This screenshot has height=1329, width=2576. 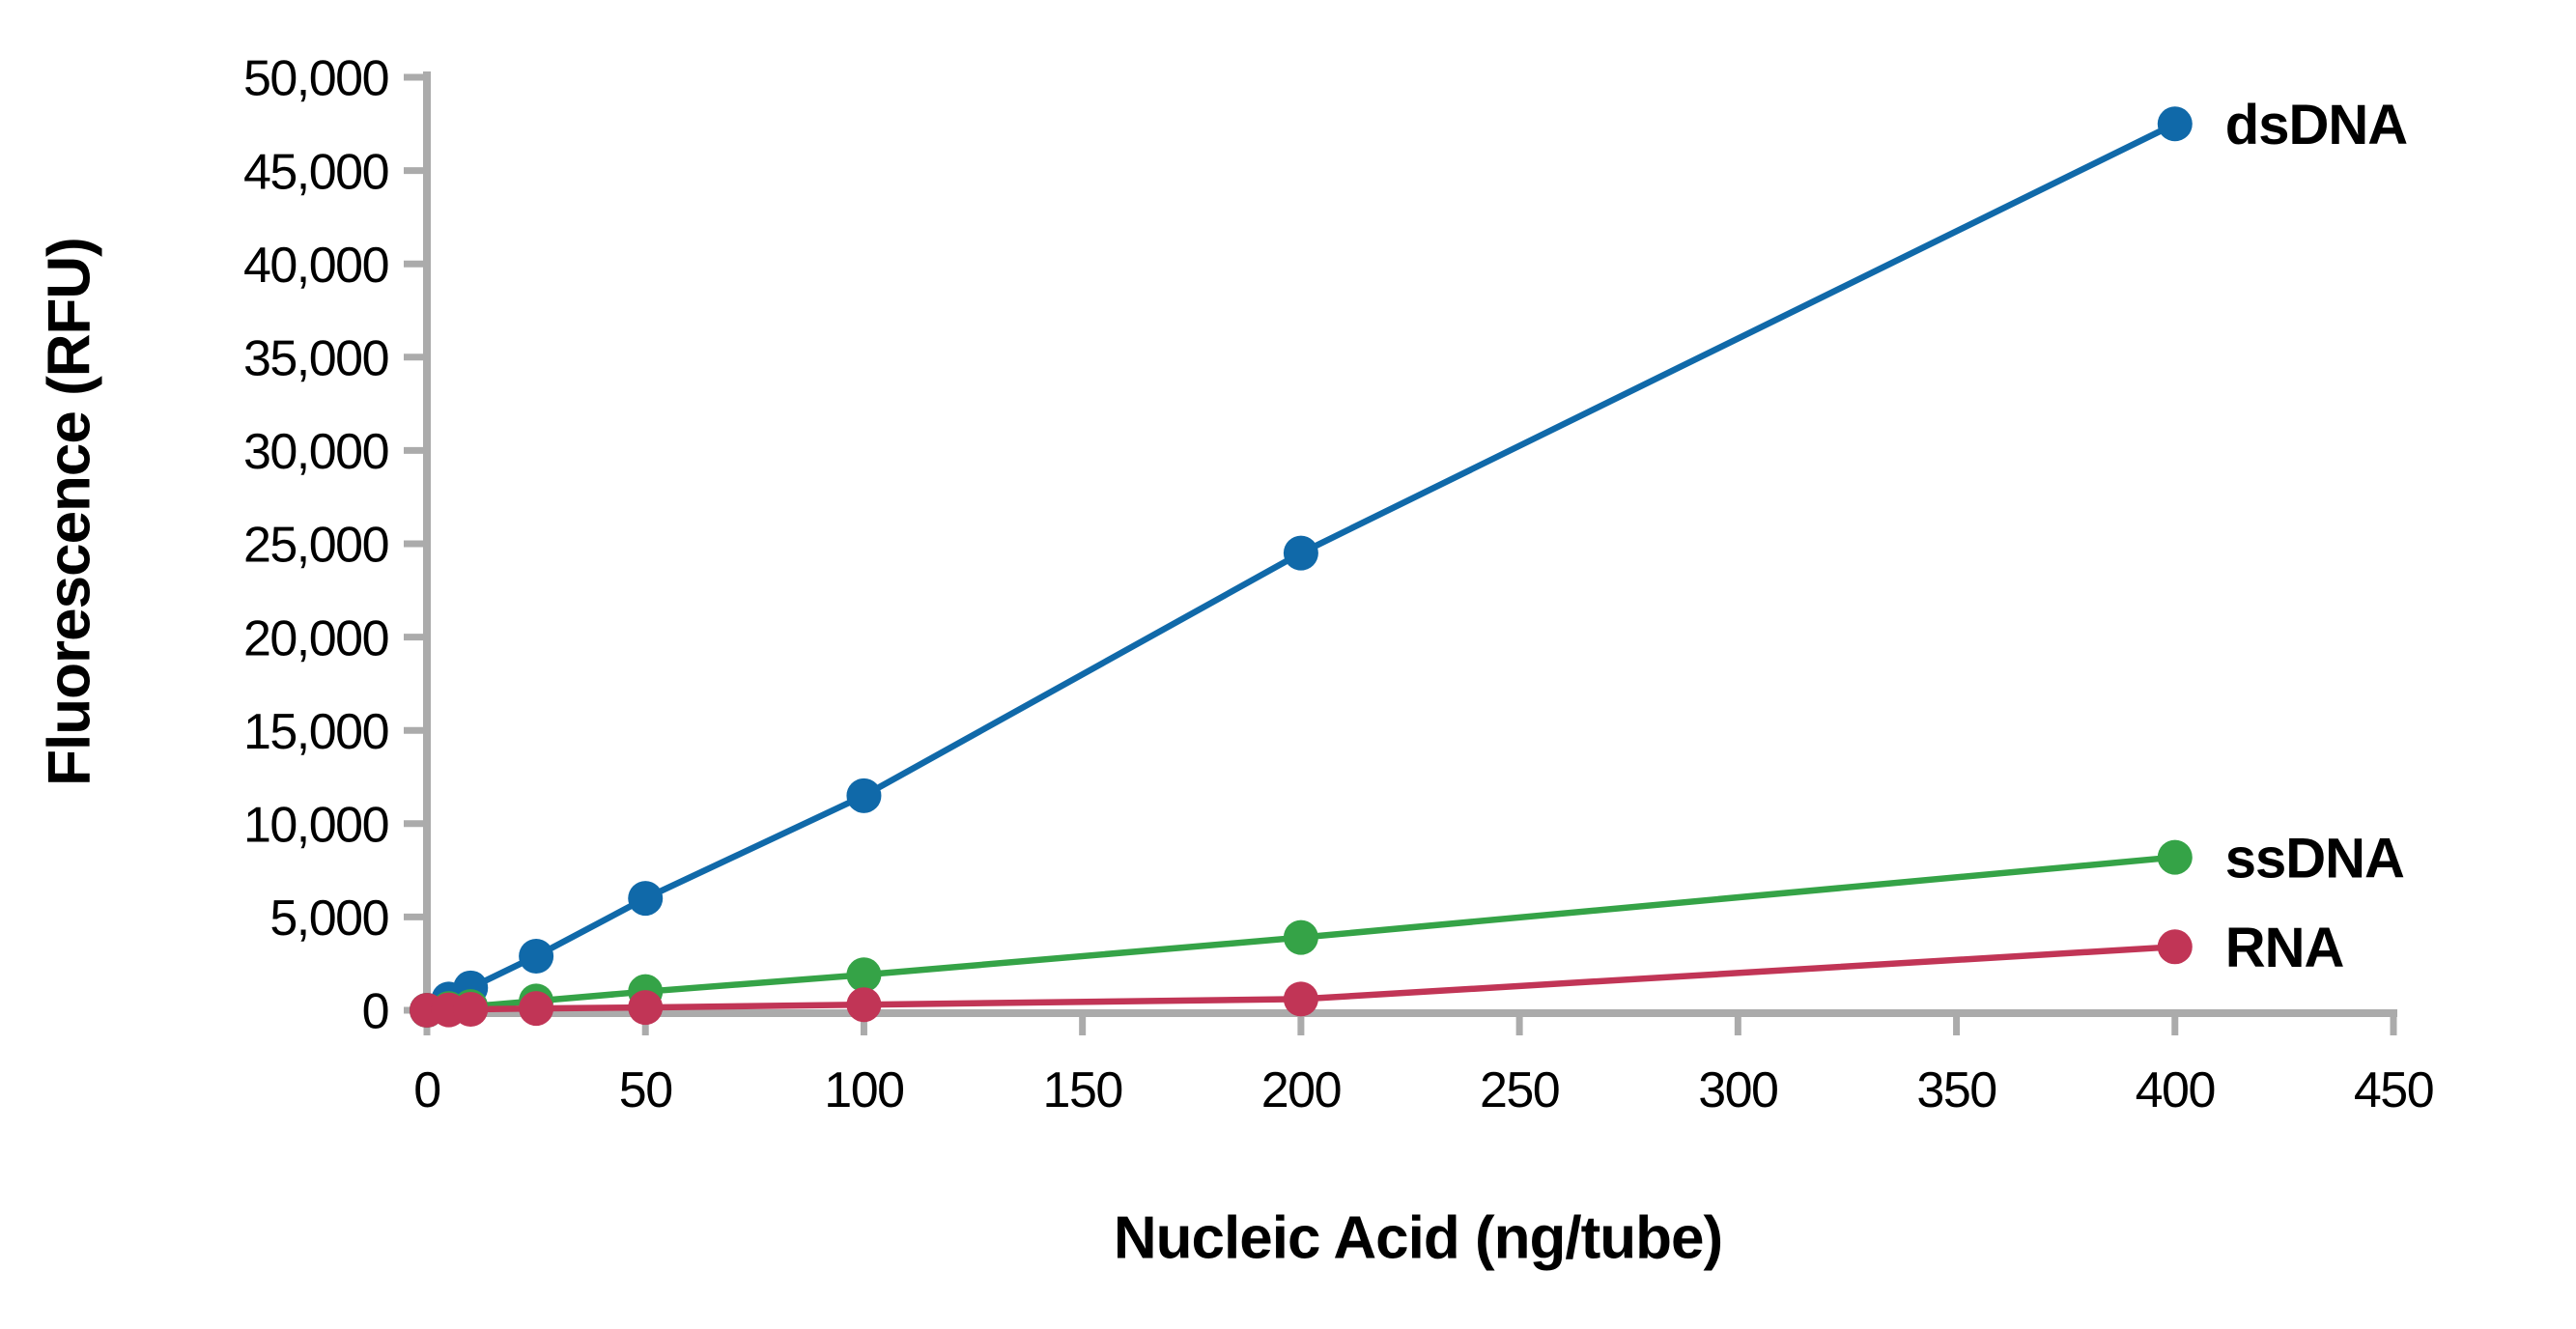 I want to click on y-tick-label: 45,000, so click(x=315, y=172).